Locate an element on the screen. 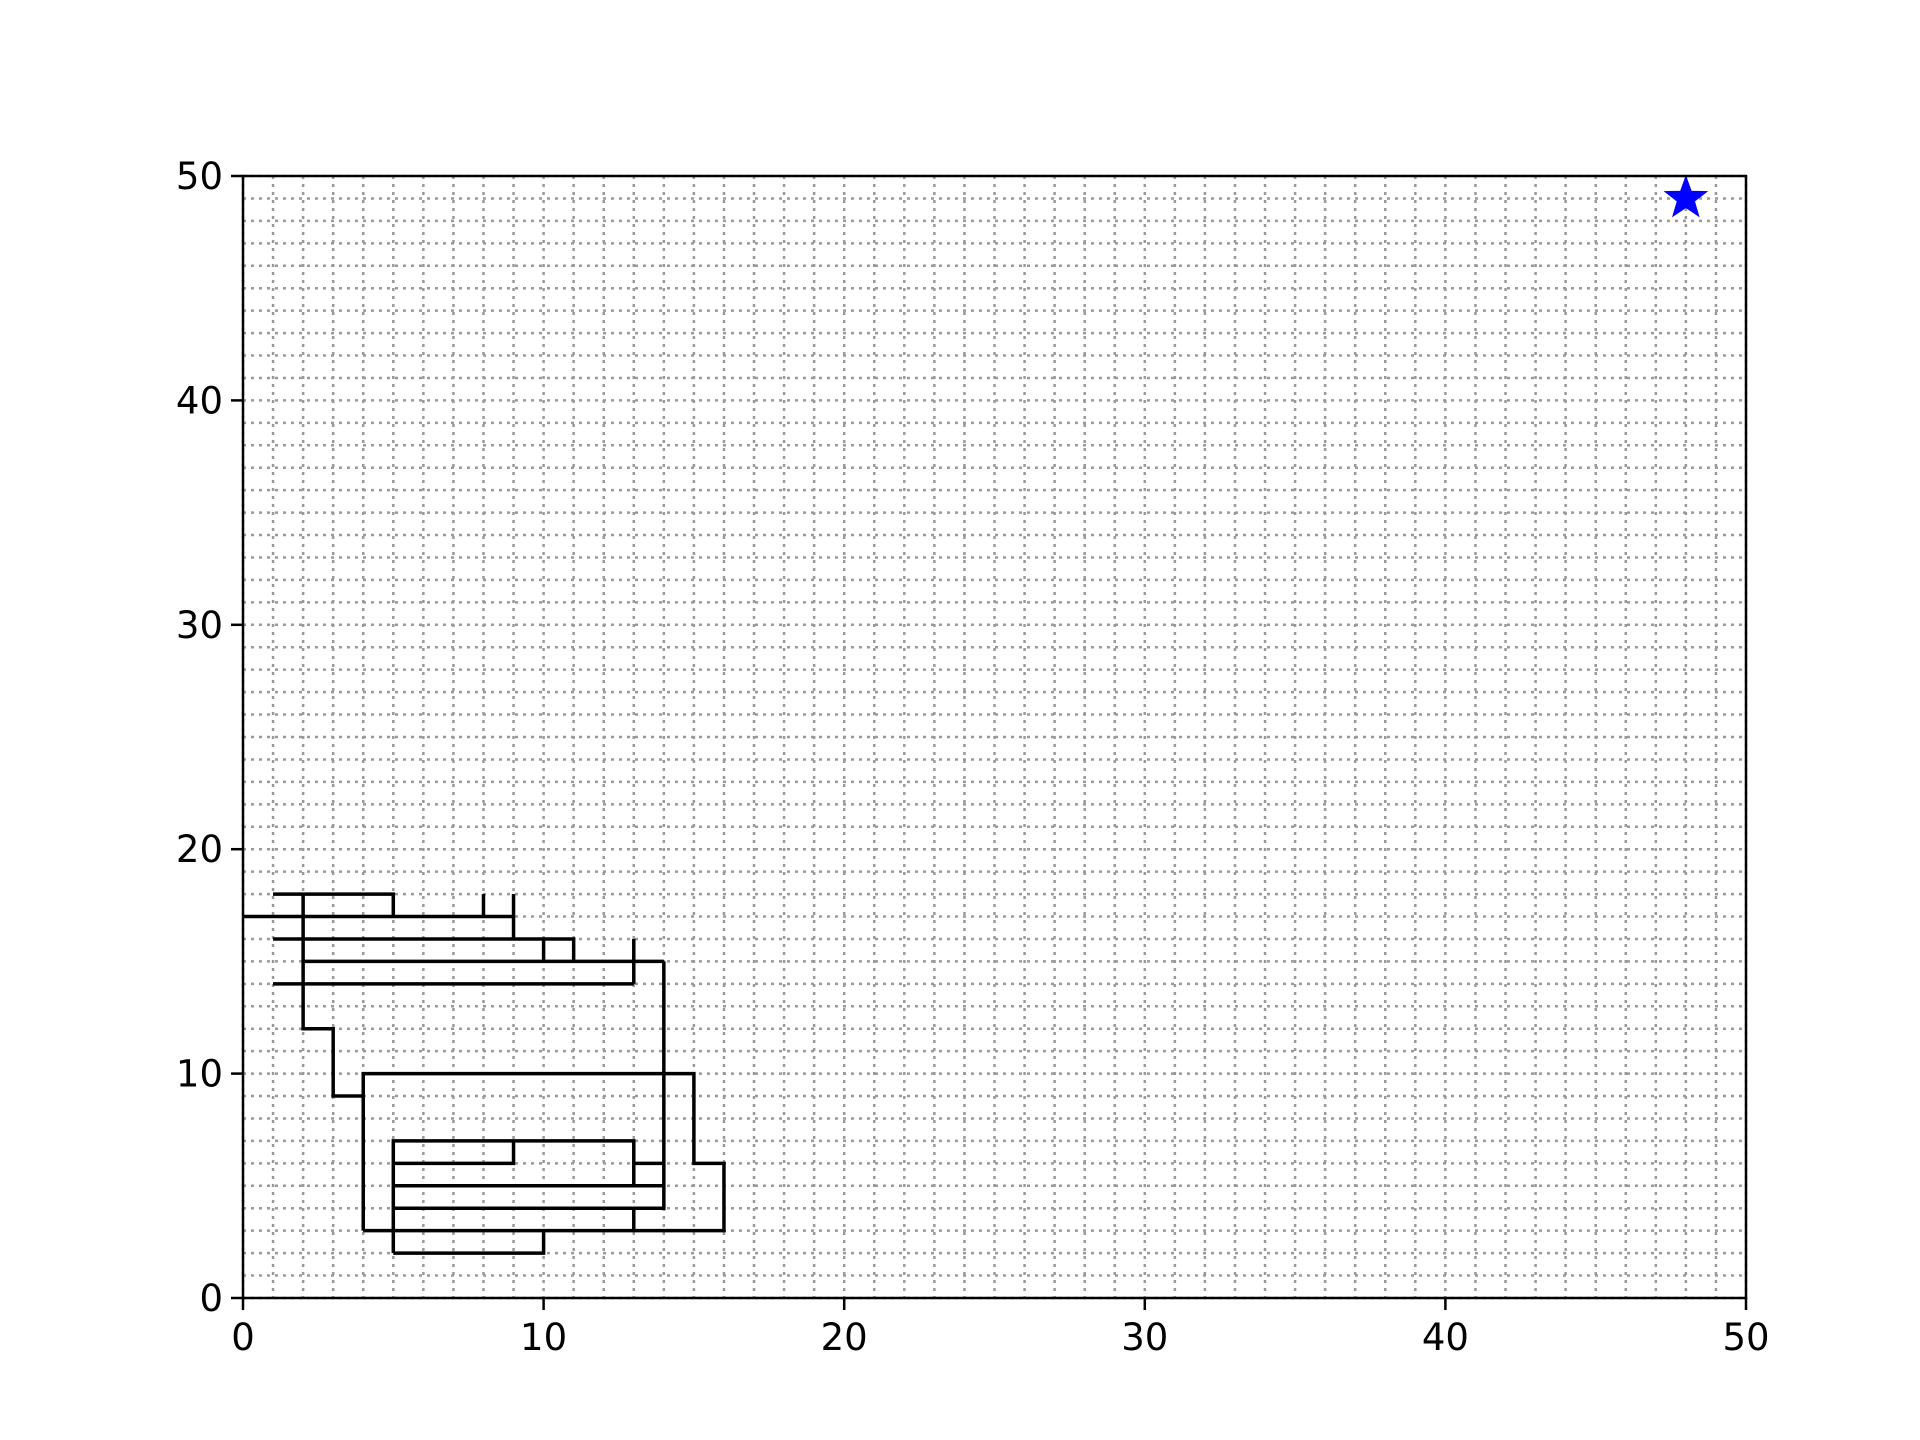 The image size is (1920, 1440). y-axis: 0 10 20 30 40 50 is located at coordinates (209, 737).